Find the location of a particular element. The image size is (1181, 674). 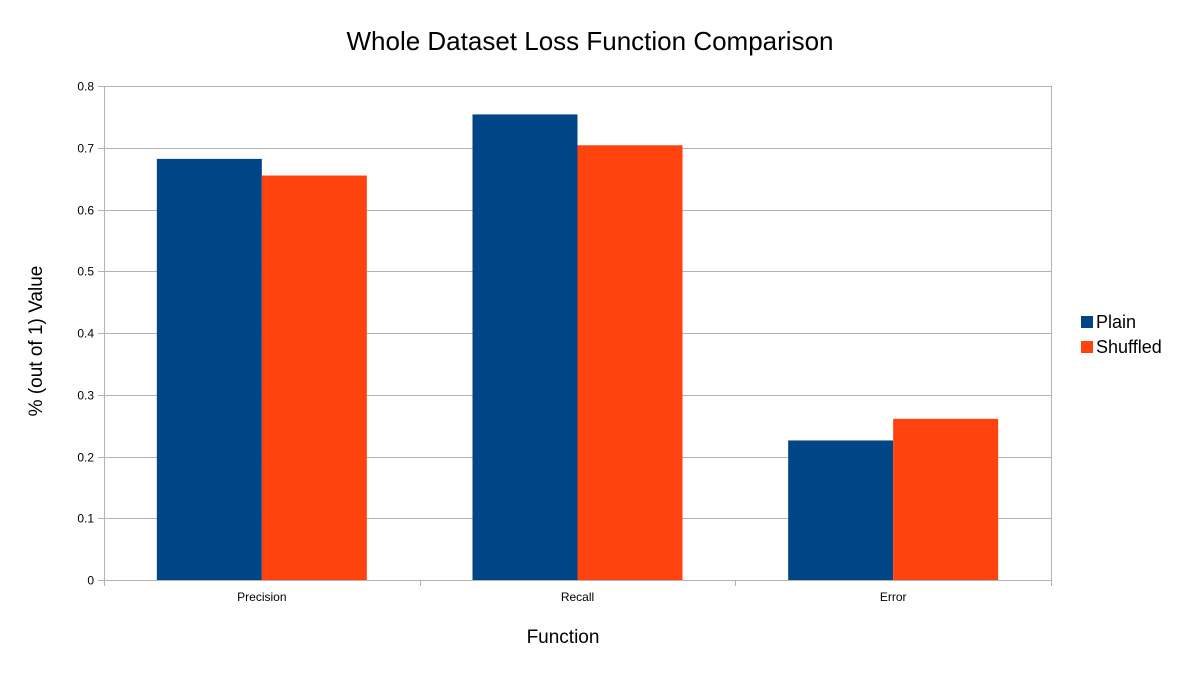

y-tick-label: 0.1 is located at coordinates (85, 519).